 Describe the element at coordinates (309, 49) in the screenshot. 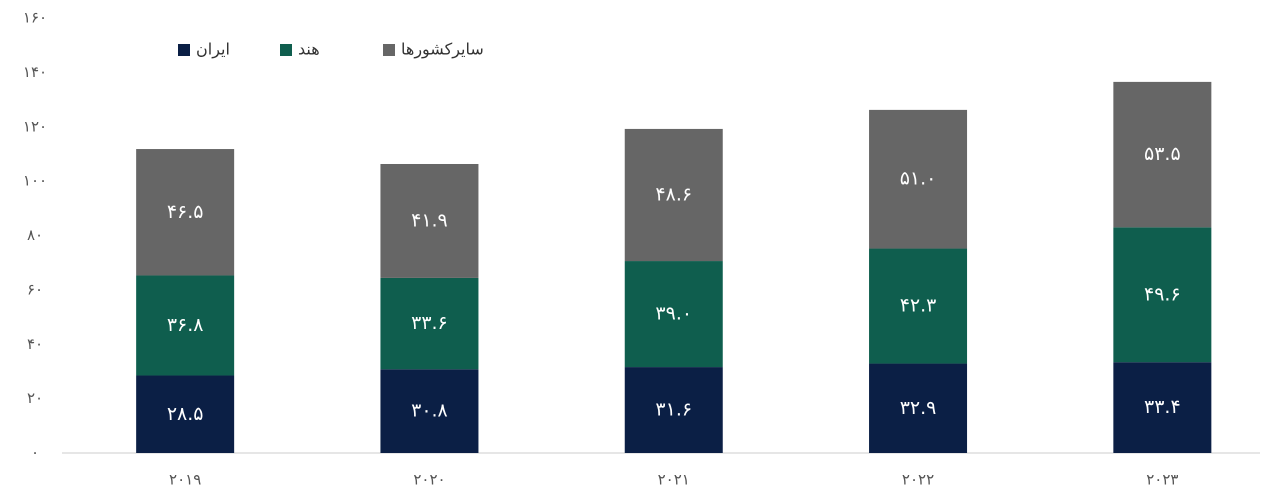

I see `legend-label: هند` at that location.